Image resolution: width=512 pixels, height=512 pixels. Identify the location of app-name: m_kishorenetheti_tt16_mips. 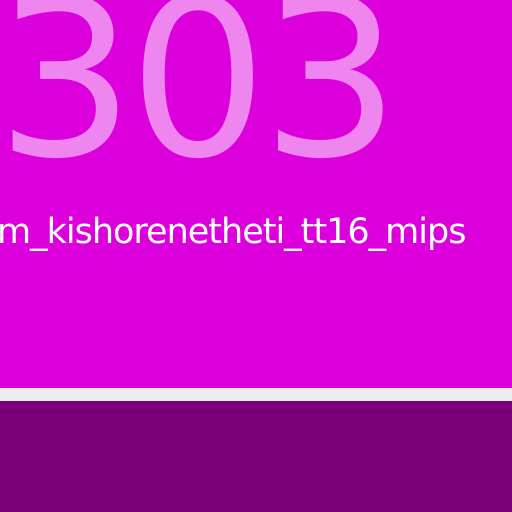
(233, 232).